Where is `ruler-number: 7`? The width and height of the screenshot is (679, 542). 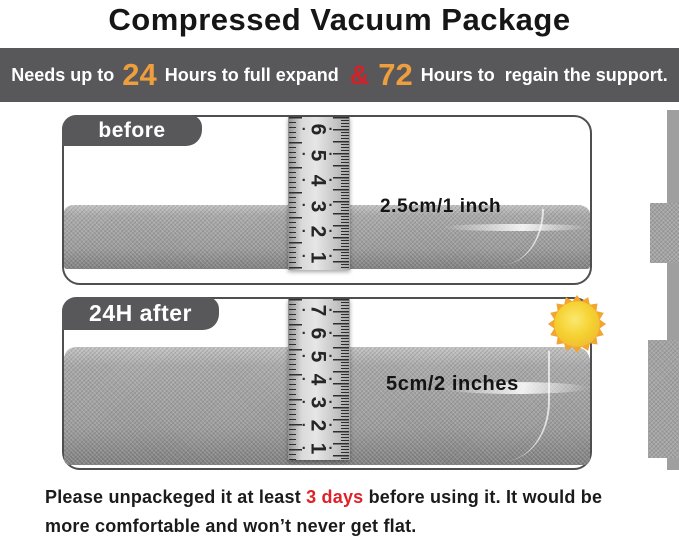
ruler-number: 7 is located at coordinates (317, 310).